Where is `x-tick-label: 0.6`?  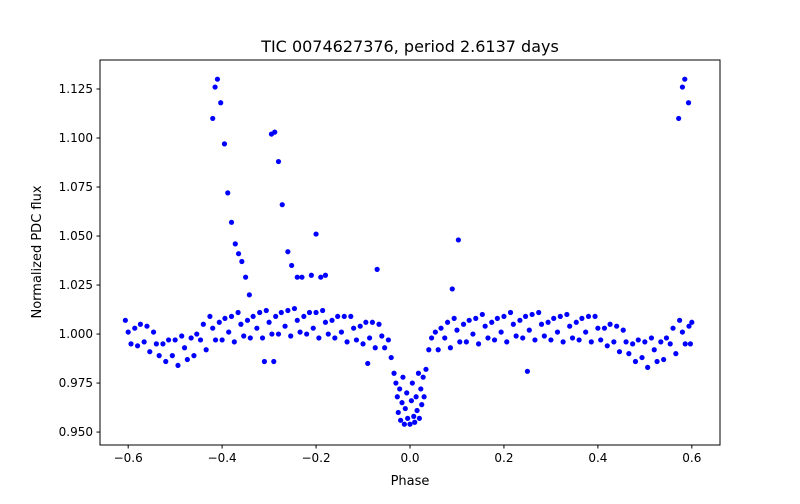 x-tick-label: 0.6 is located at coordinates (691, 458).